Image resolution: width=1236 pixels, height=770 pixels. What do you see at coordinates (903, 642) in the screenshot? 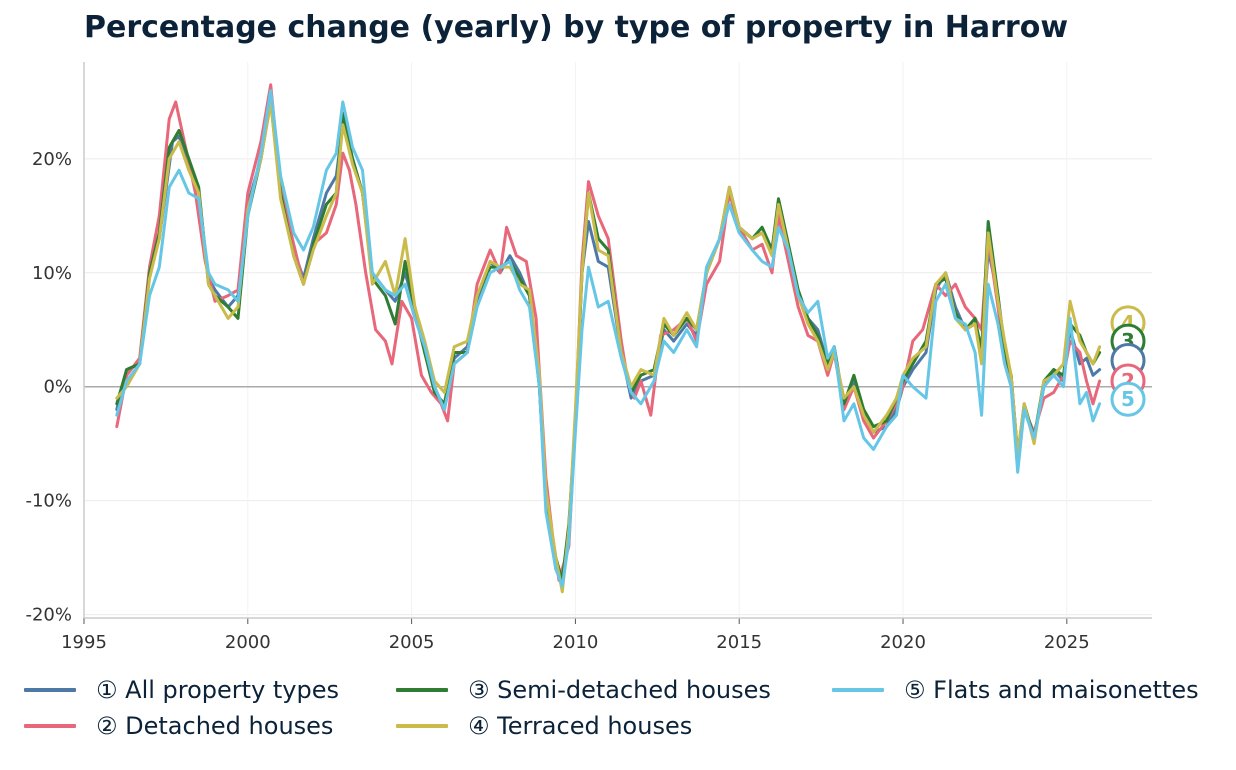
I see `x-tick-label: 2020` at bounding box center [903, 642].